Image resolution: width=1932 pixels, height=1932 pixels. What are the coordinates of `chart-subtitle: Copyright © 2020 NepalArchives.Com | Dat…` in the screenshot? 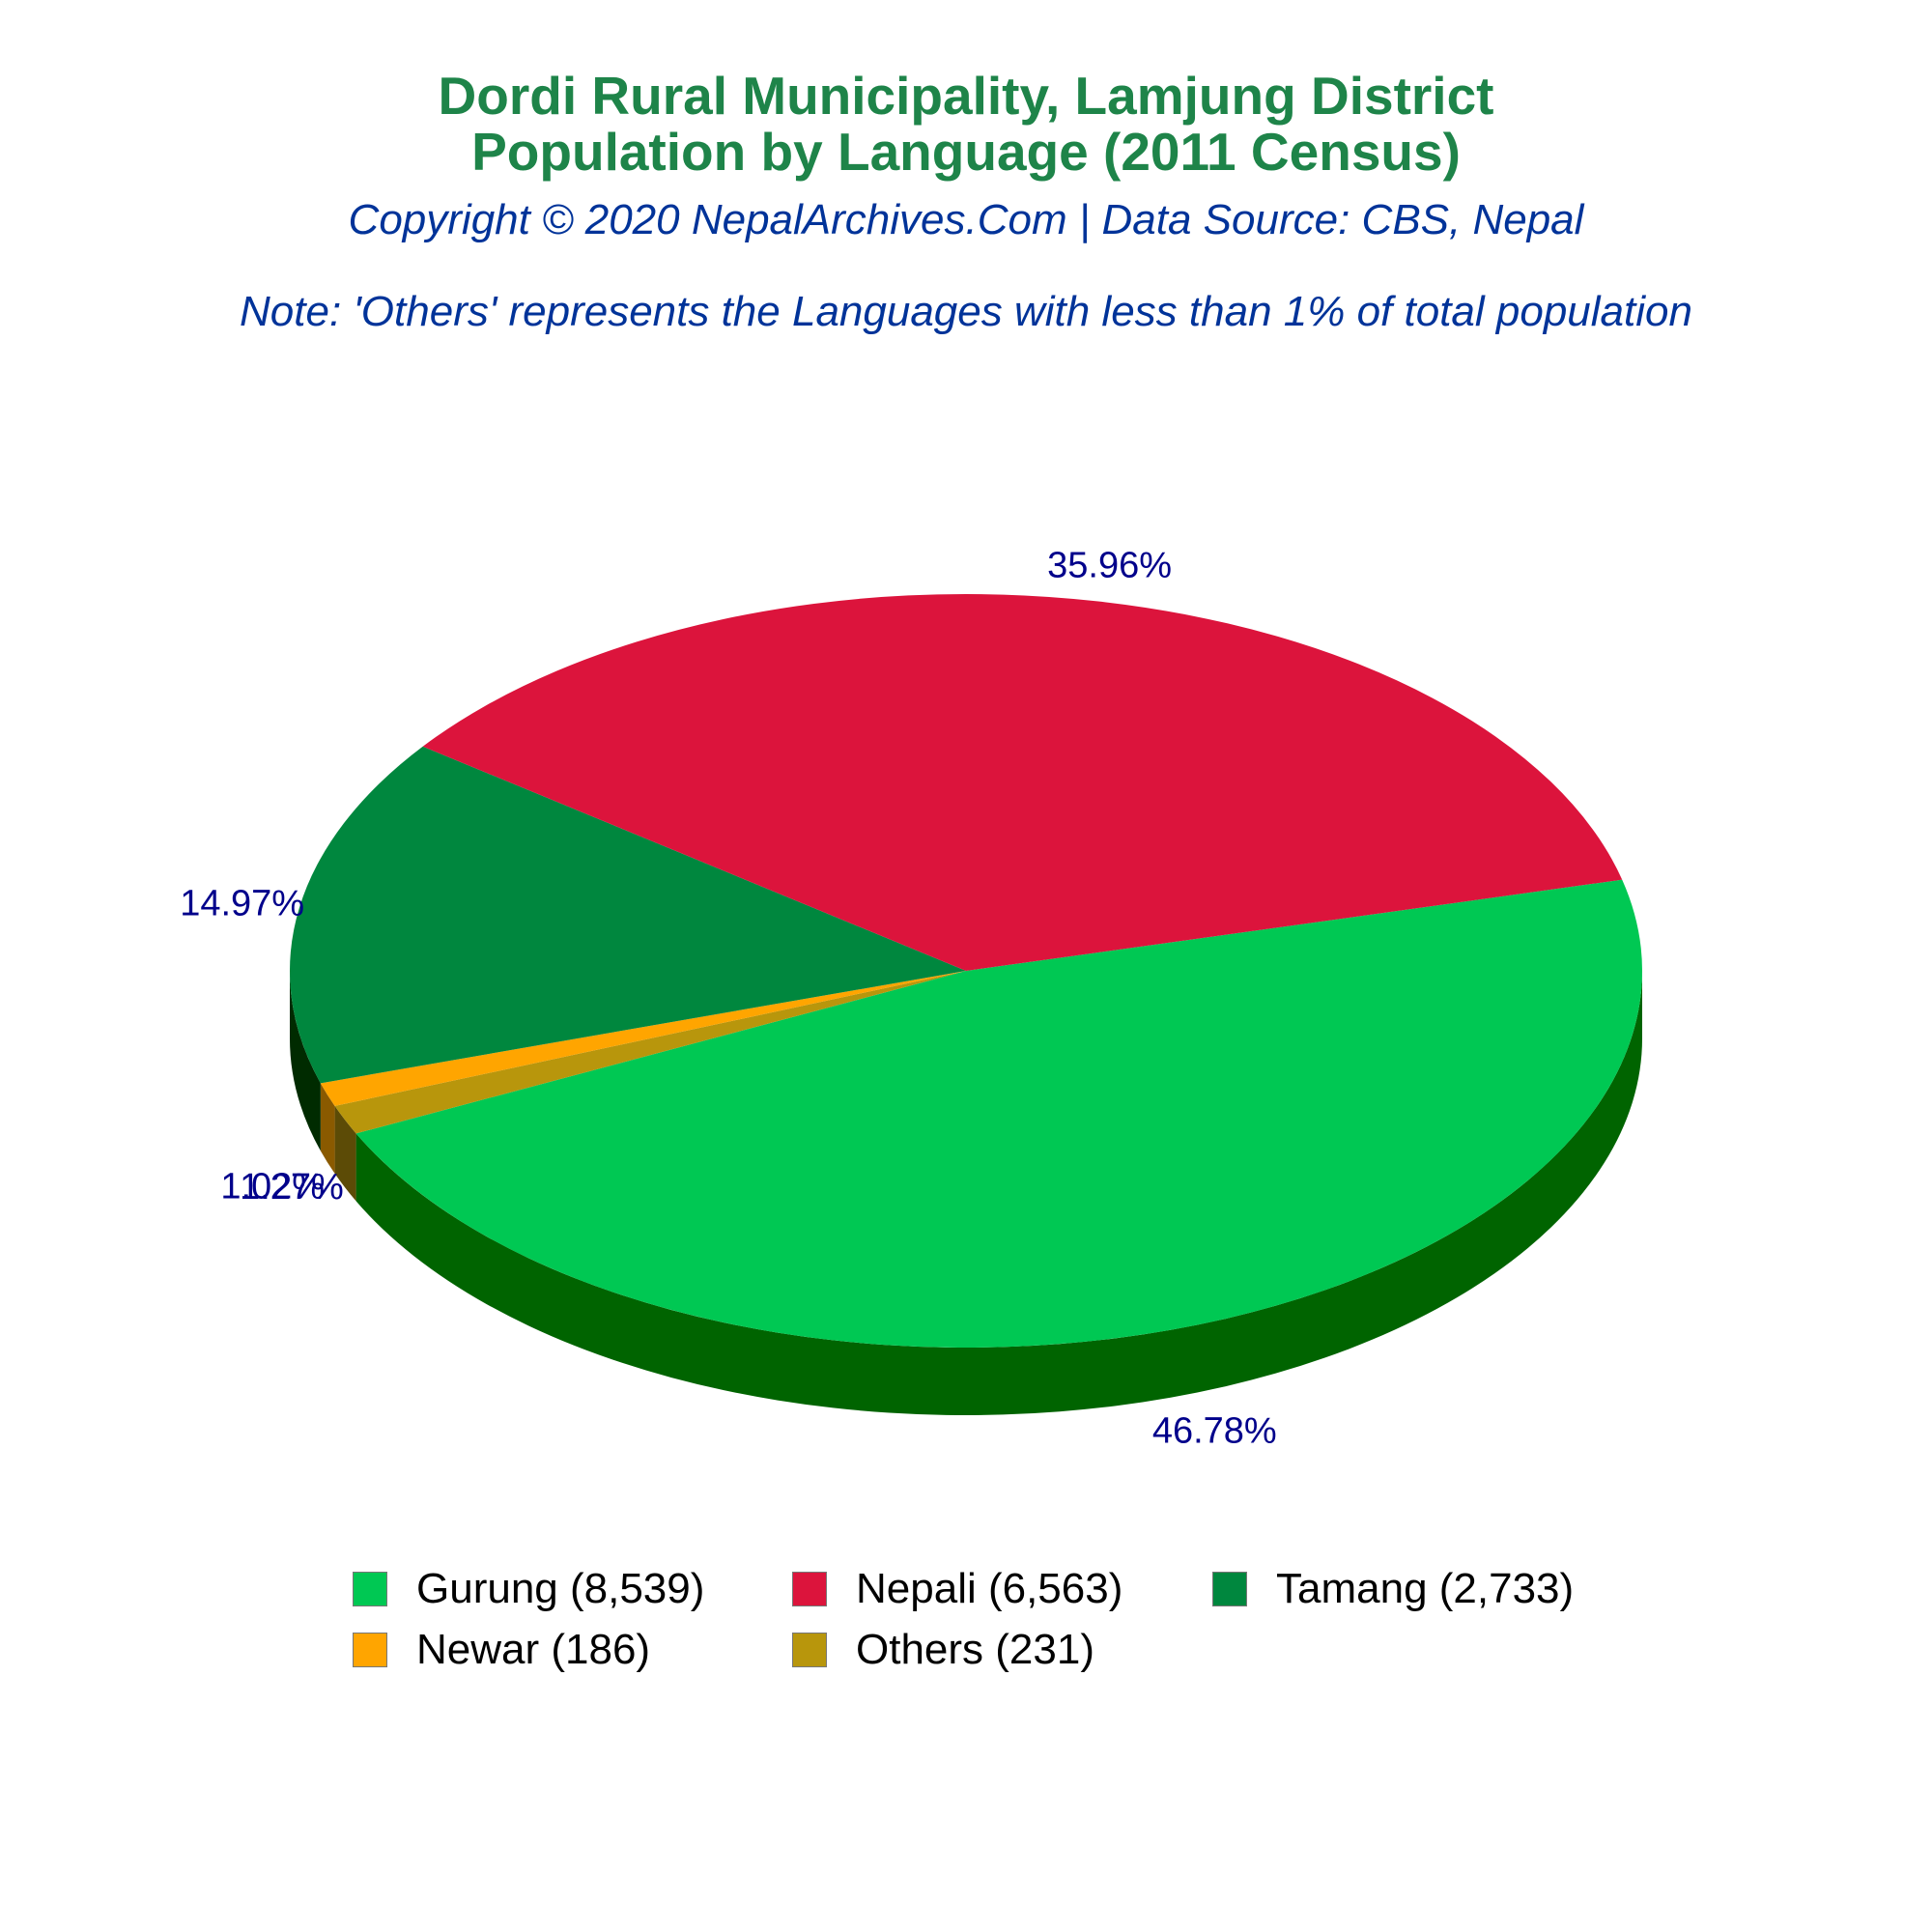 It's located at (966, 219).